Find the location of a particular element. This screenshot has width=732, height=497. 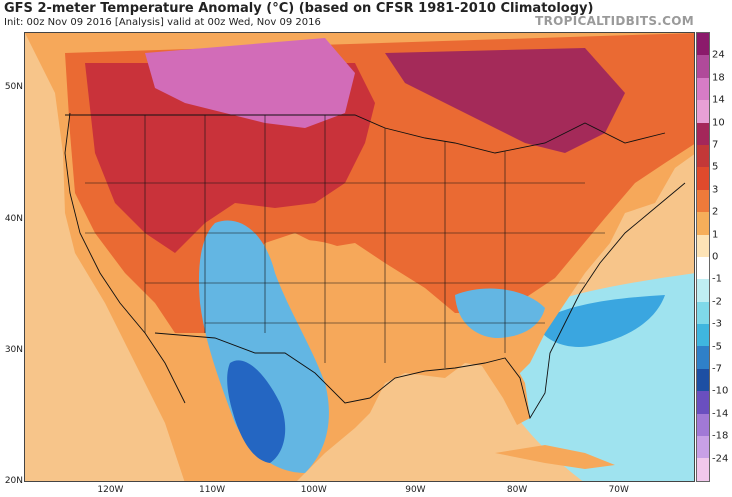

latitude-label: 40N is located at coordinates (13, 218).